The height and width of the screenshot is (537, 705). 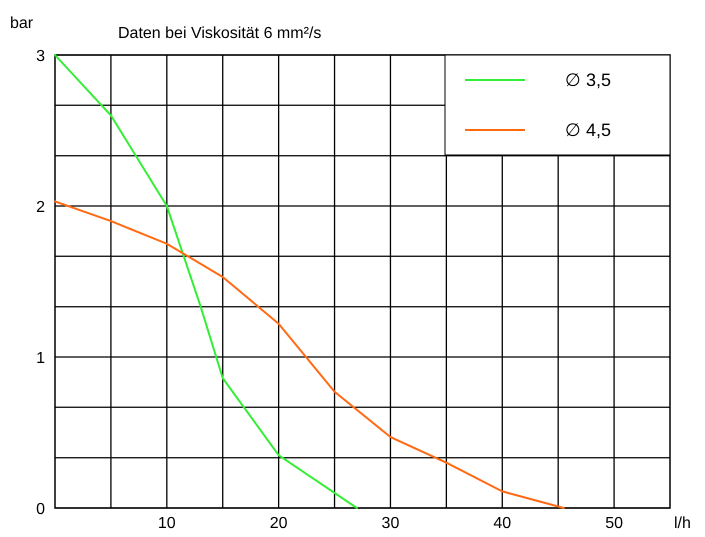 What do you see at coordinates (682, 523) in the screenshot?
I see `x-axis-title: l/h` at bounding box center [682, 523].